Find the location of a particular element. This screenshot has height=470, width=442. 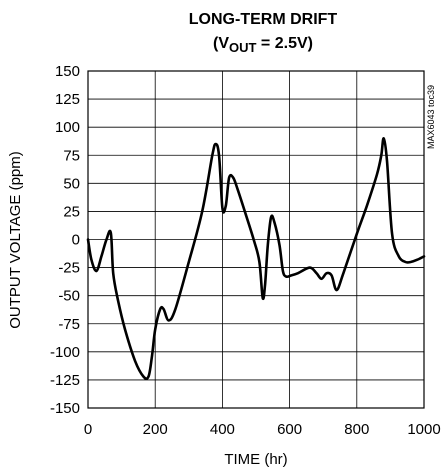

y-axis-label: OUTPUT VOLTAGE (ppm) is located at coordinates (15, 240).